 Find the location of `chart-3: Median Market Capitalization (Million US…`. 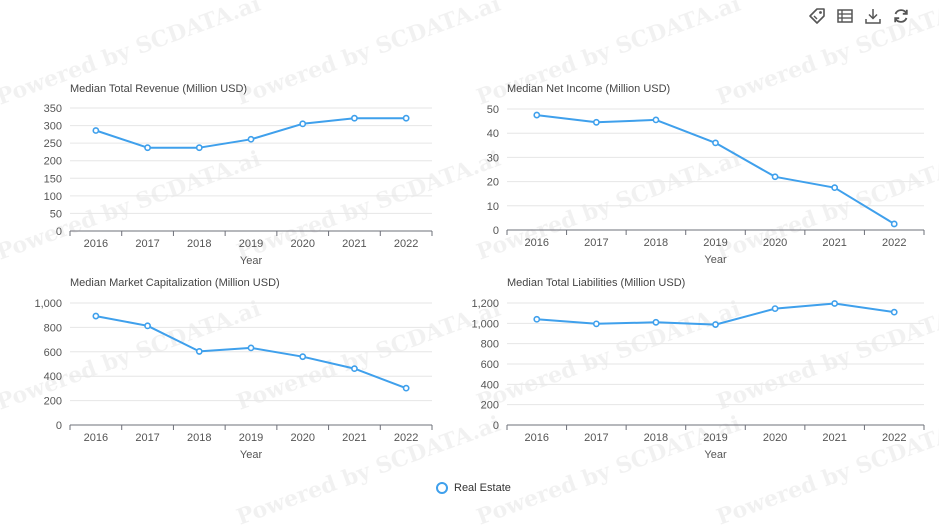

chart-3: Median Market Capitalization (Million US… is located at coordinates (233, 369).